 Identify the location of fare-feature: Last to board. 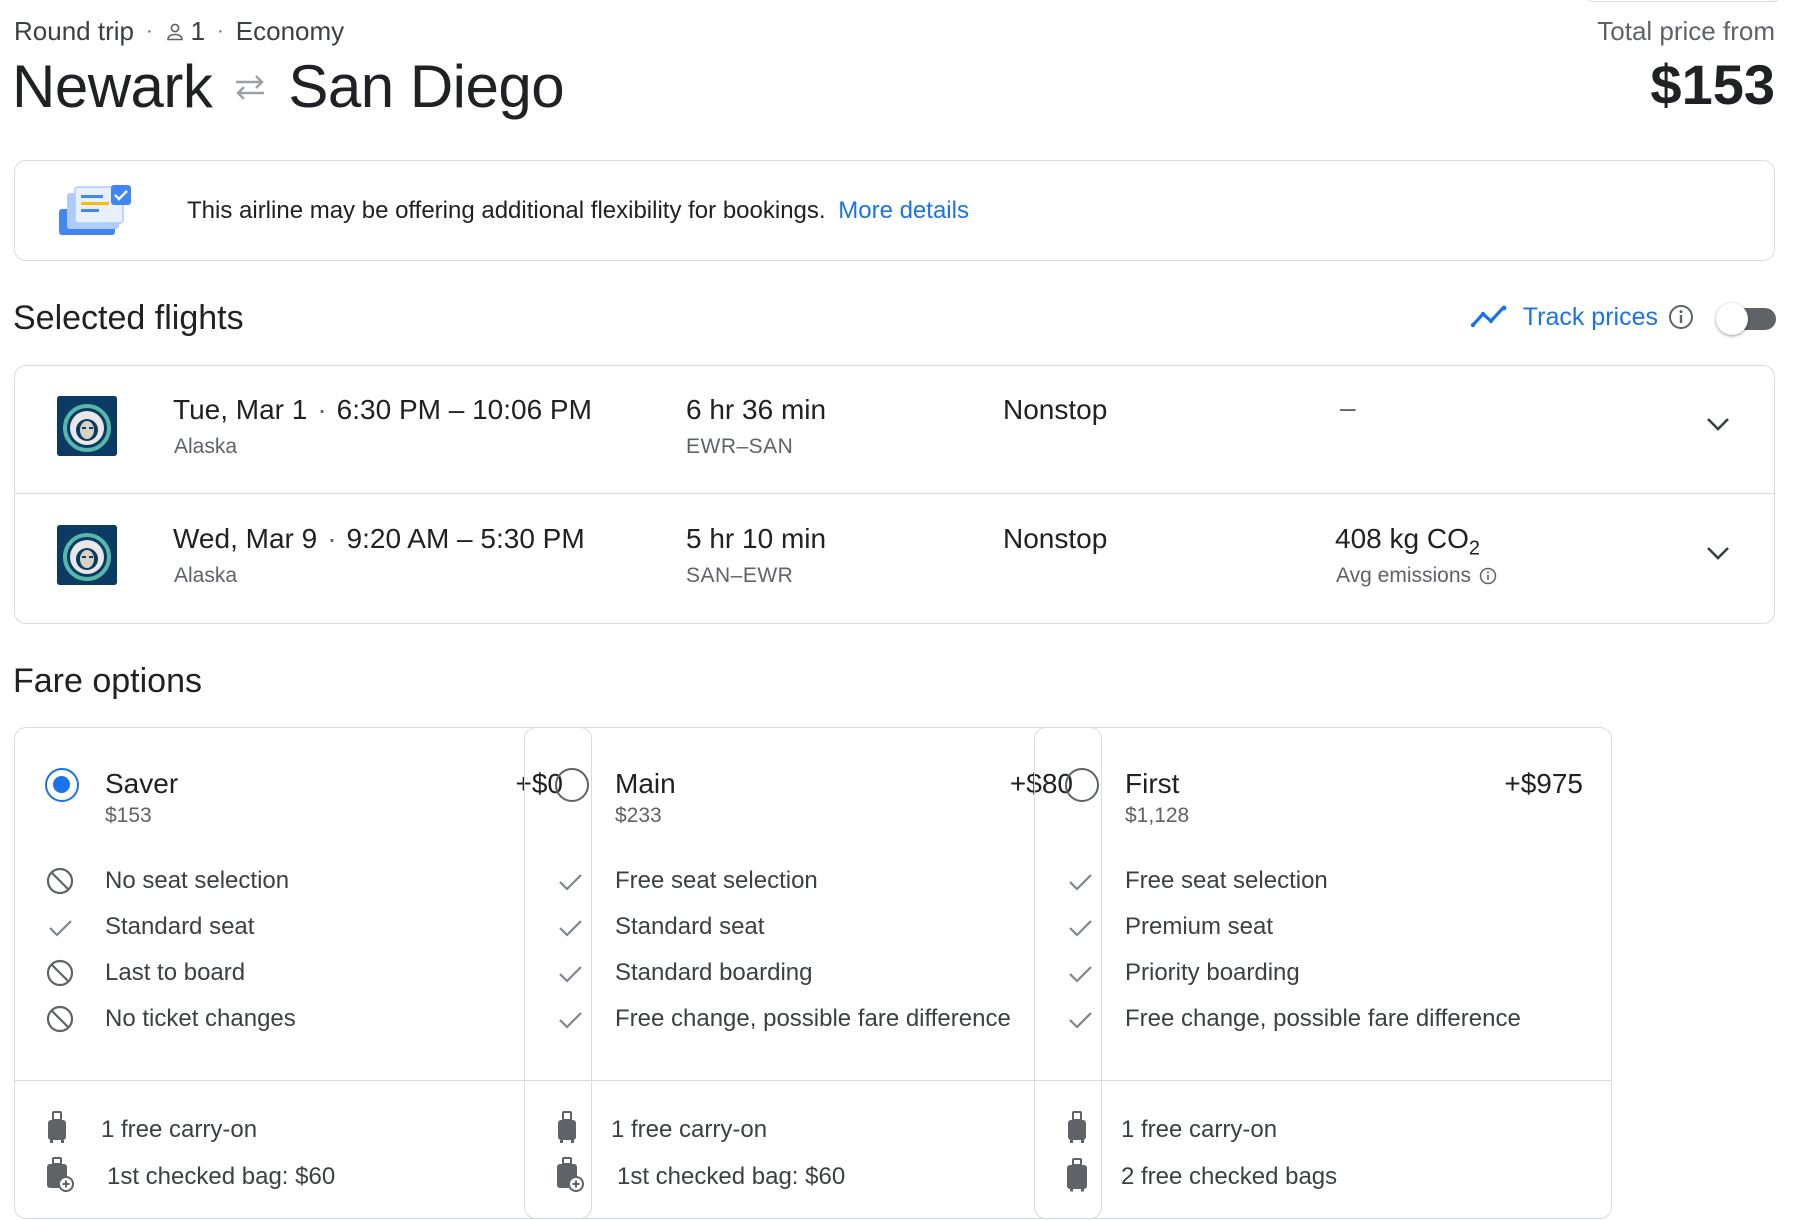
(313, 973).